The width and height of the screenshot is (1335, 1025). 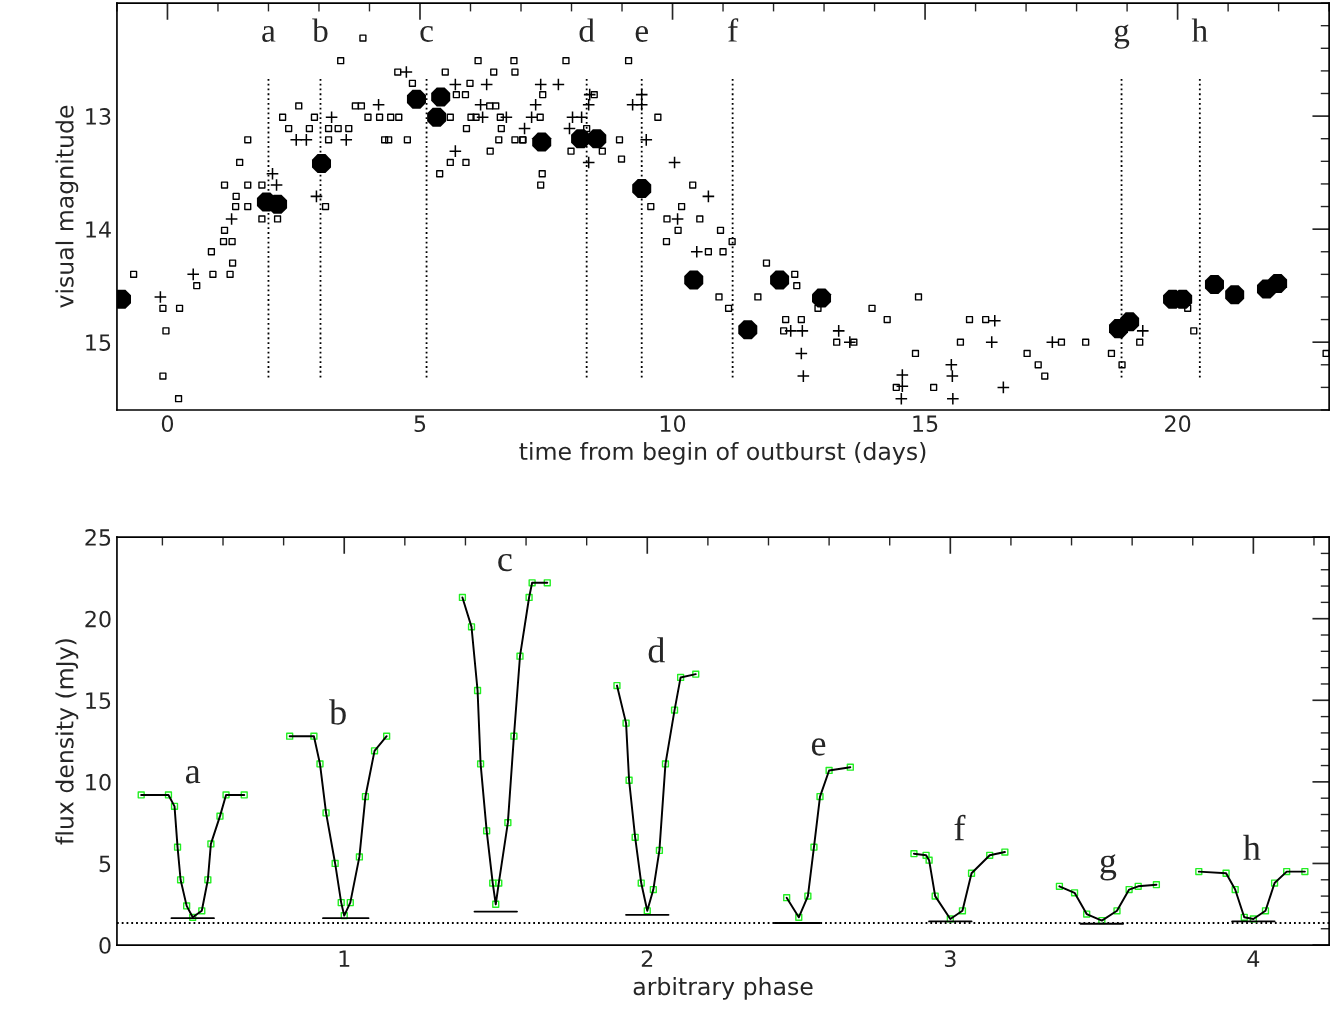 What do you see at coordinates (1108, 867) in the screenshot?
I see `annotation: g` at bounding box center [1108, 867].